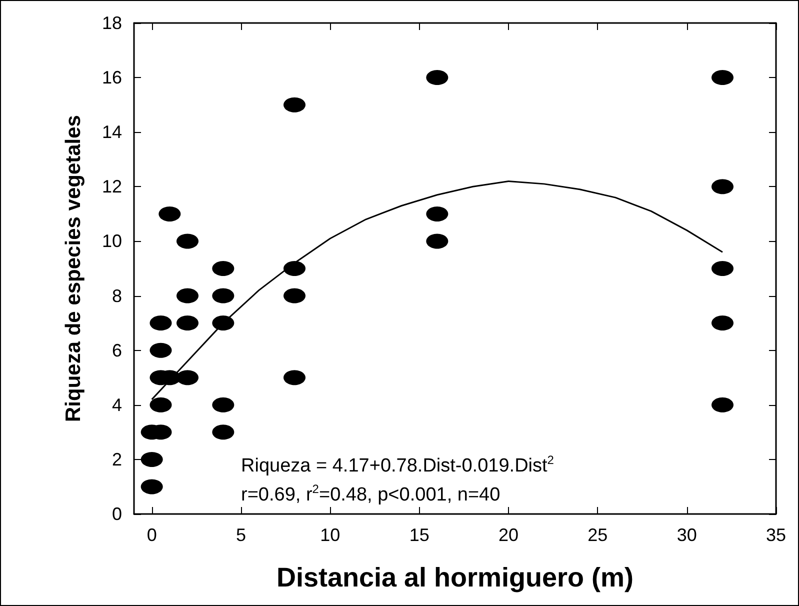 The height and width of the screenshot is (606, 799). Describe the element at coordinates (397, 465) in the screenshot. I see `annotation: Riqueza = 4.17+0.78.Dist-0.019.Dist$^{2}$` at that location.